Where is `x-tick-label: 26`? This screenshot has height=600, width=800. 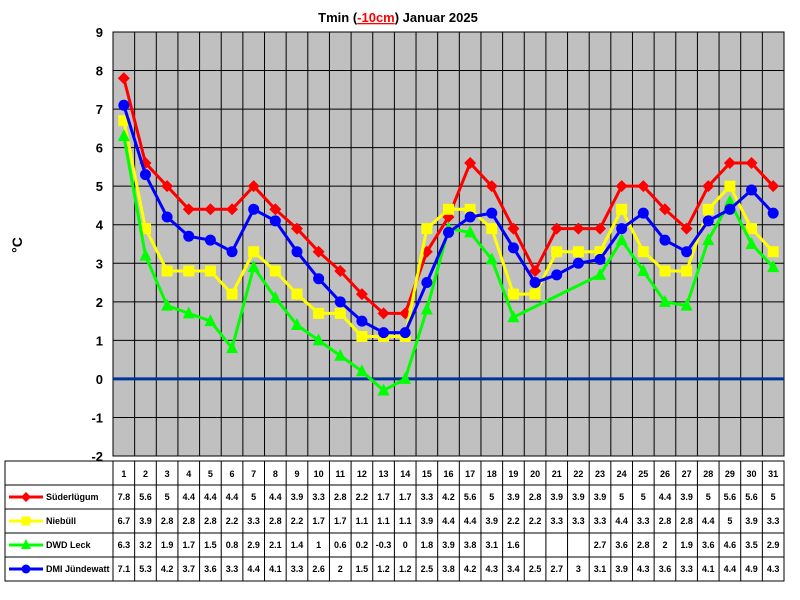
x-tick-label: 26 is located at coordinates (665, 474).